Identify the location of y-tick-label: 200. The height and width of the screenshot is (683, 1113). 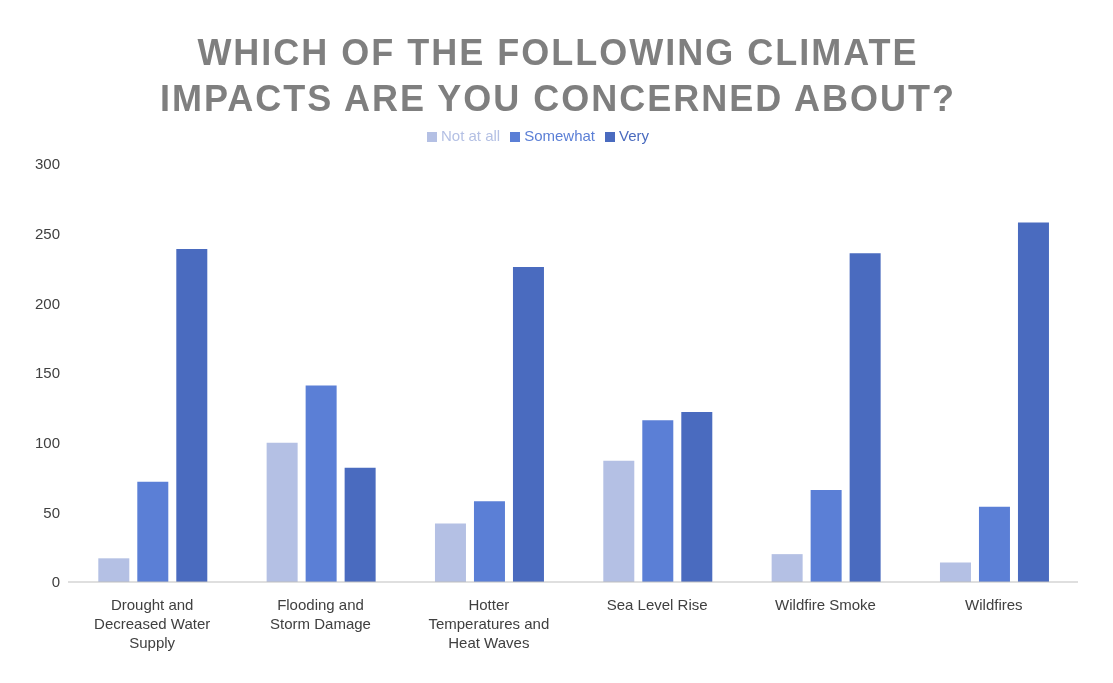
(47, 303).